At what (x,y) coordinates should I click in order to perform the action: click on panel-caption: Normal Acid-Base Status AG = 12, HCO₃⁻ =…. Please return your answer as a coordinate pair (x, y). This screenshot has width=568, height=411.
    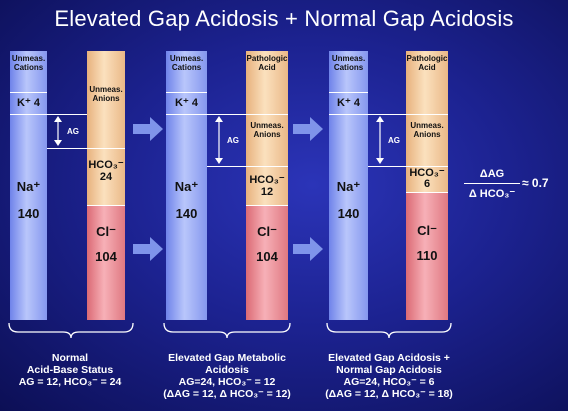
    Looking at the image, I should click on (70, 370).